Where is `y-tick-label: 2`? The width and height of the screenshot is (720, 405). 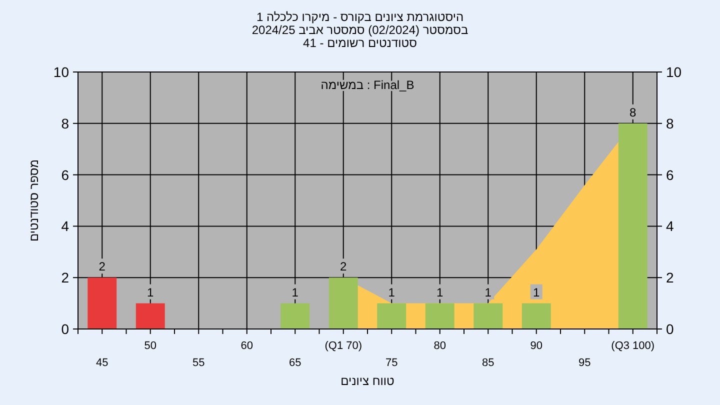
y-tick-label: 2 is located at coordinates (65, 278).